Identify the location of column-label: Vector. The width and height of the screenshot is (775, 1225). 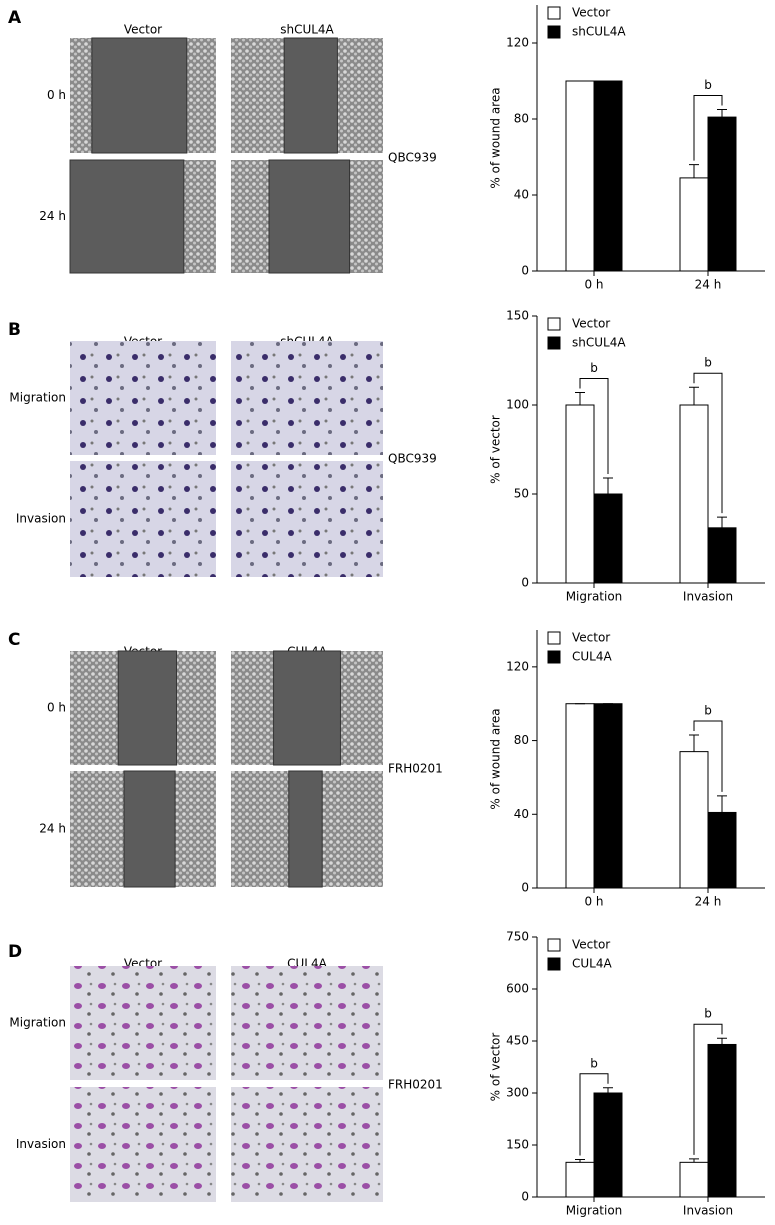
(143, 30).